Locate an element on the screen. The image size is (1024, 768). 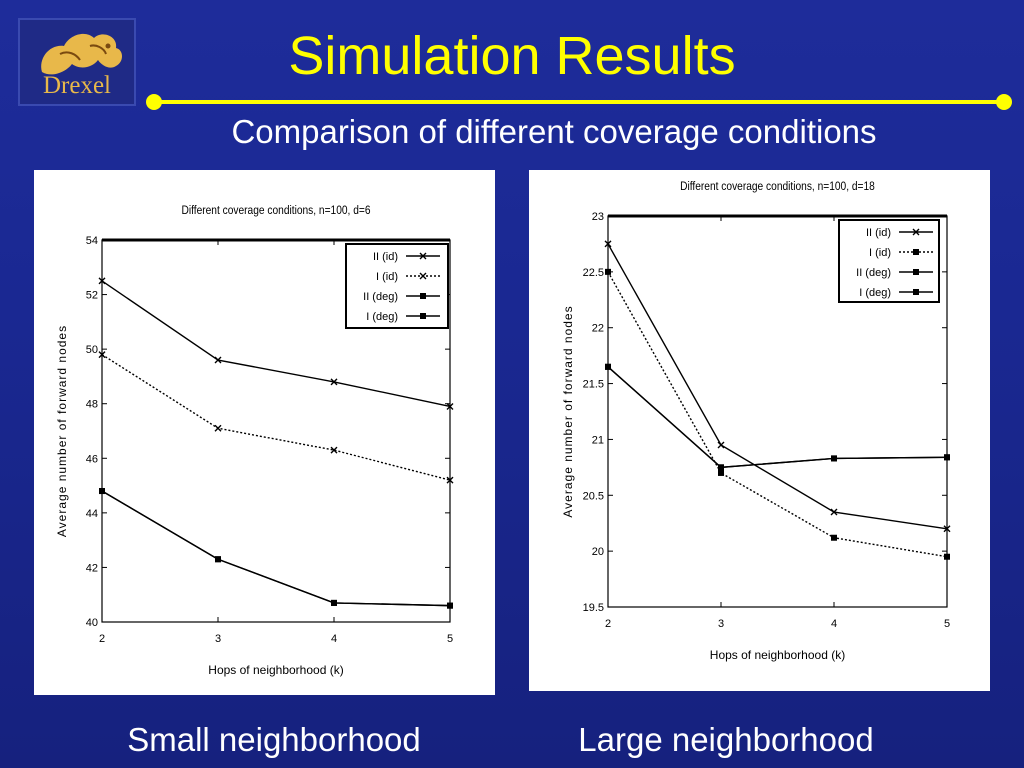
y-tick-label: 19.5 is located at coordinates (593, 608).